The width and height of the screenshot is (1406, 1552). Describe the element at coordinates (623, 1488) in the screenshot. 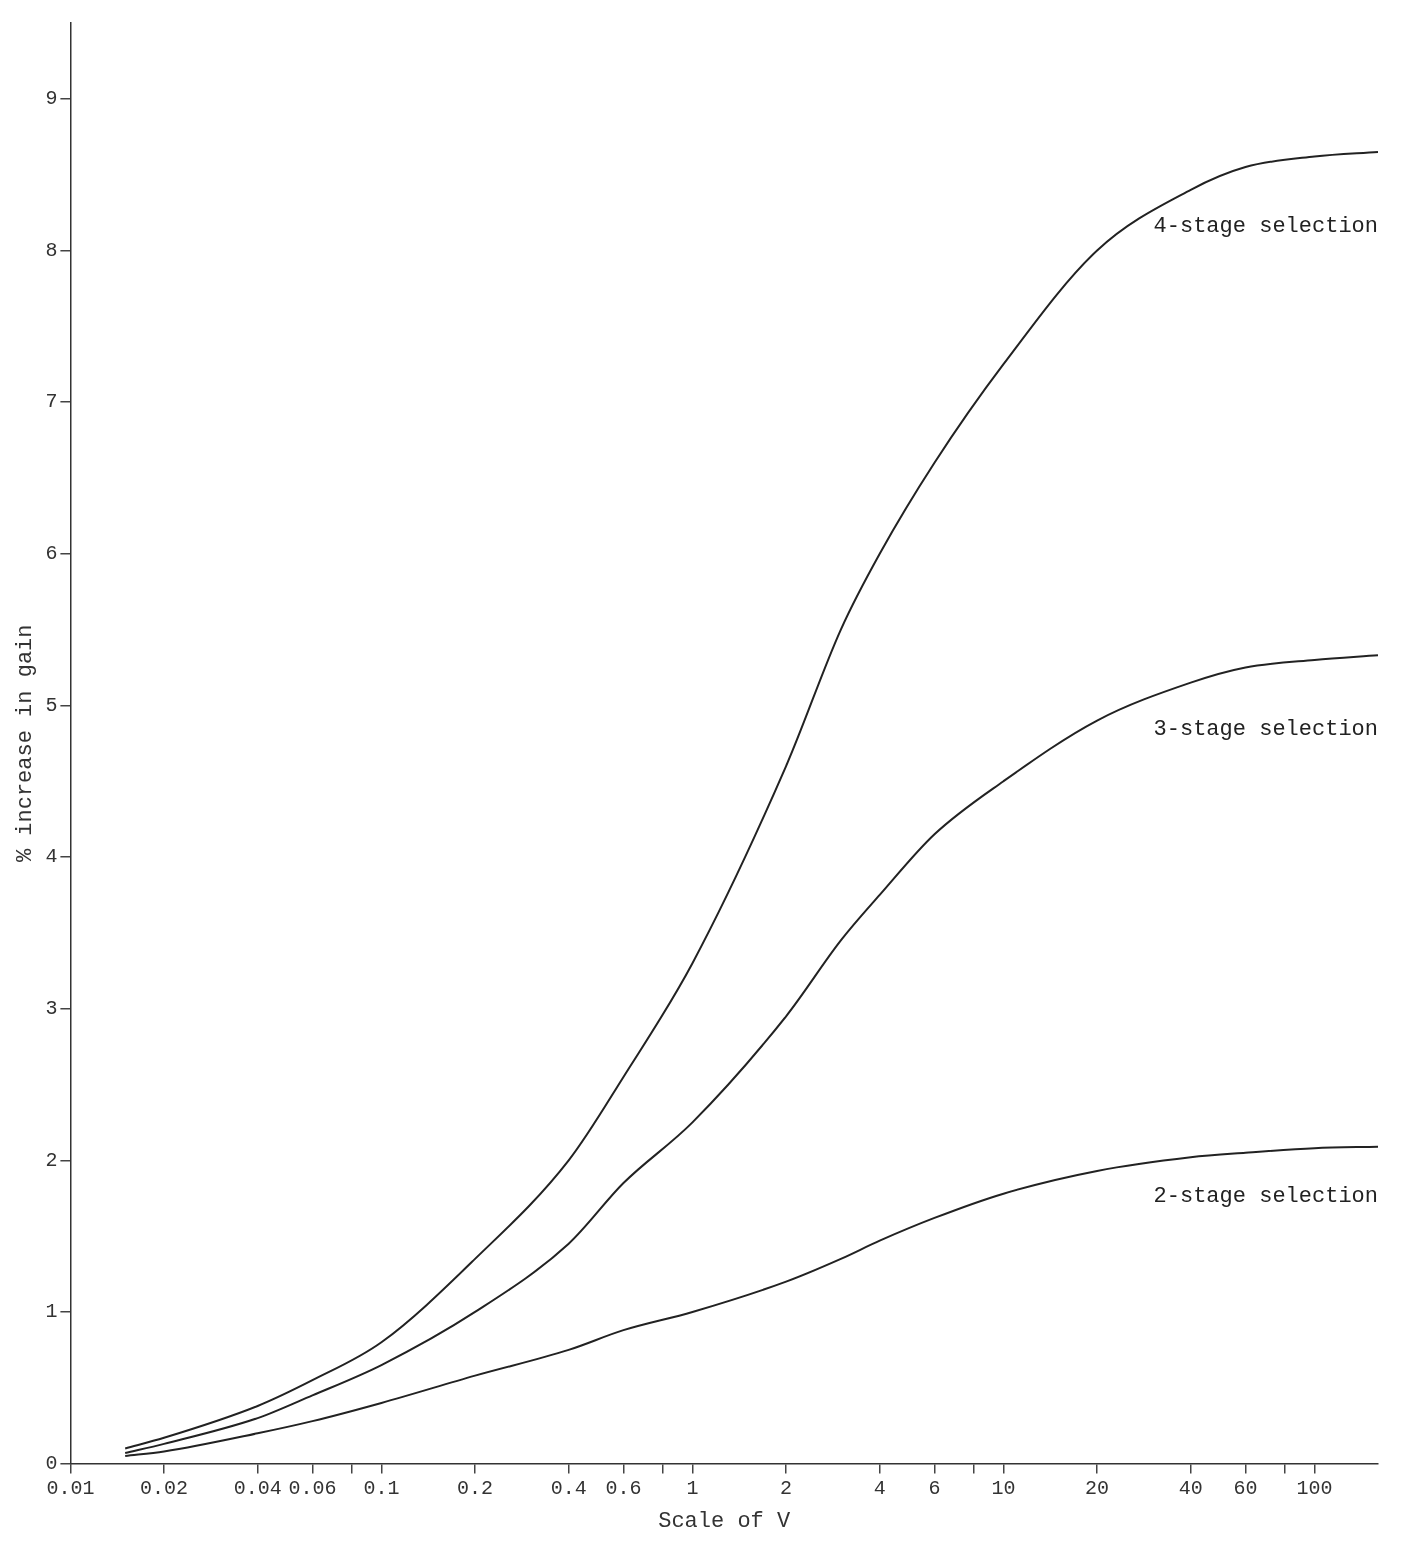

I see `x-tick-label: 0.6` at that location.